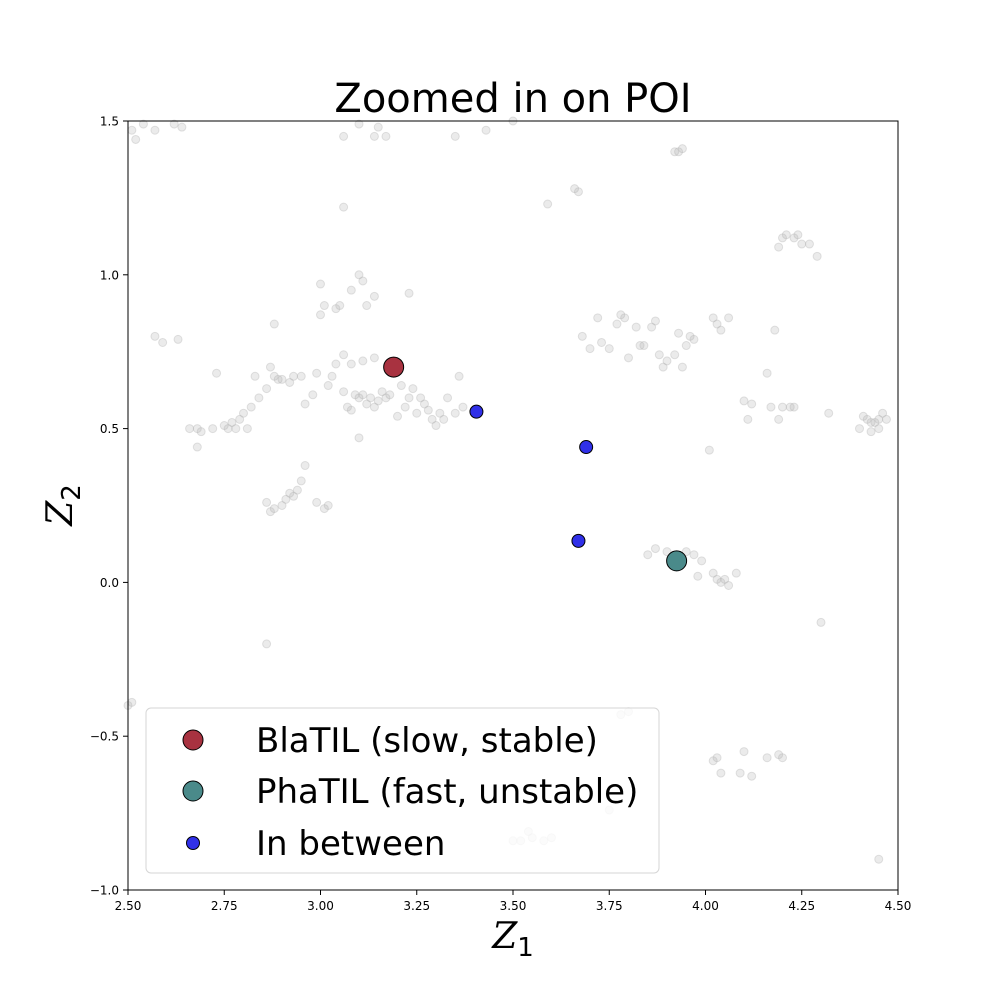 This screenshot has width=1000, height=1000. I want to click on legend-label: BlaTIL (slow, stable), so click(427, 741).